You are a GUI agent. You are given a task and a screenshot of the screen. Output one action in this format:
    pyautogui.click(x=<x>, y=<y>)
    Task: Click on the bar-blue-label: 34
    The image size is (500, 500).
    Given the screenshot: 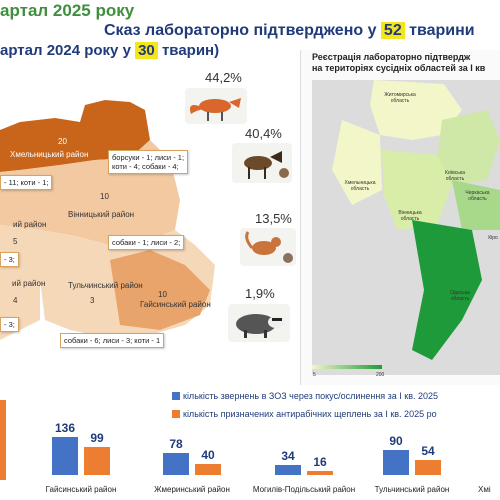 What is the action you would take?
    pyautogui.click(x=288, y=456)
    